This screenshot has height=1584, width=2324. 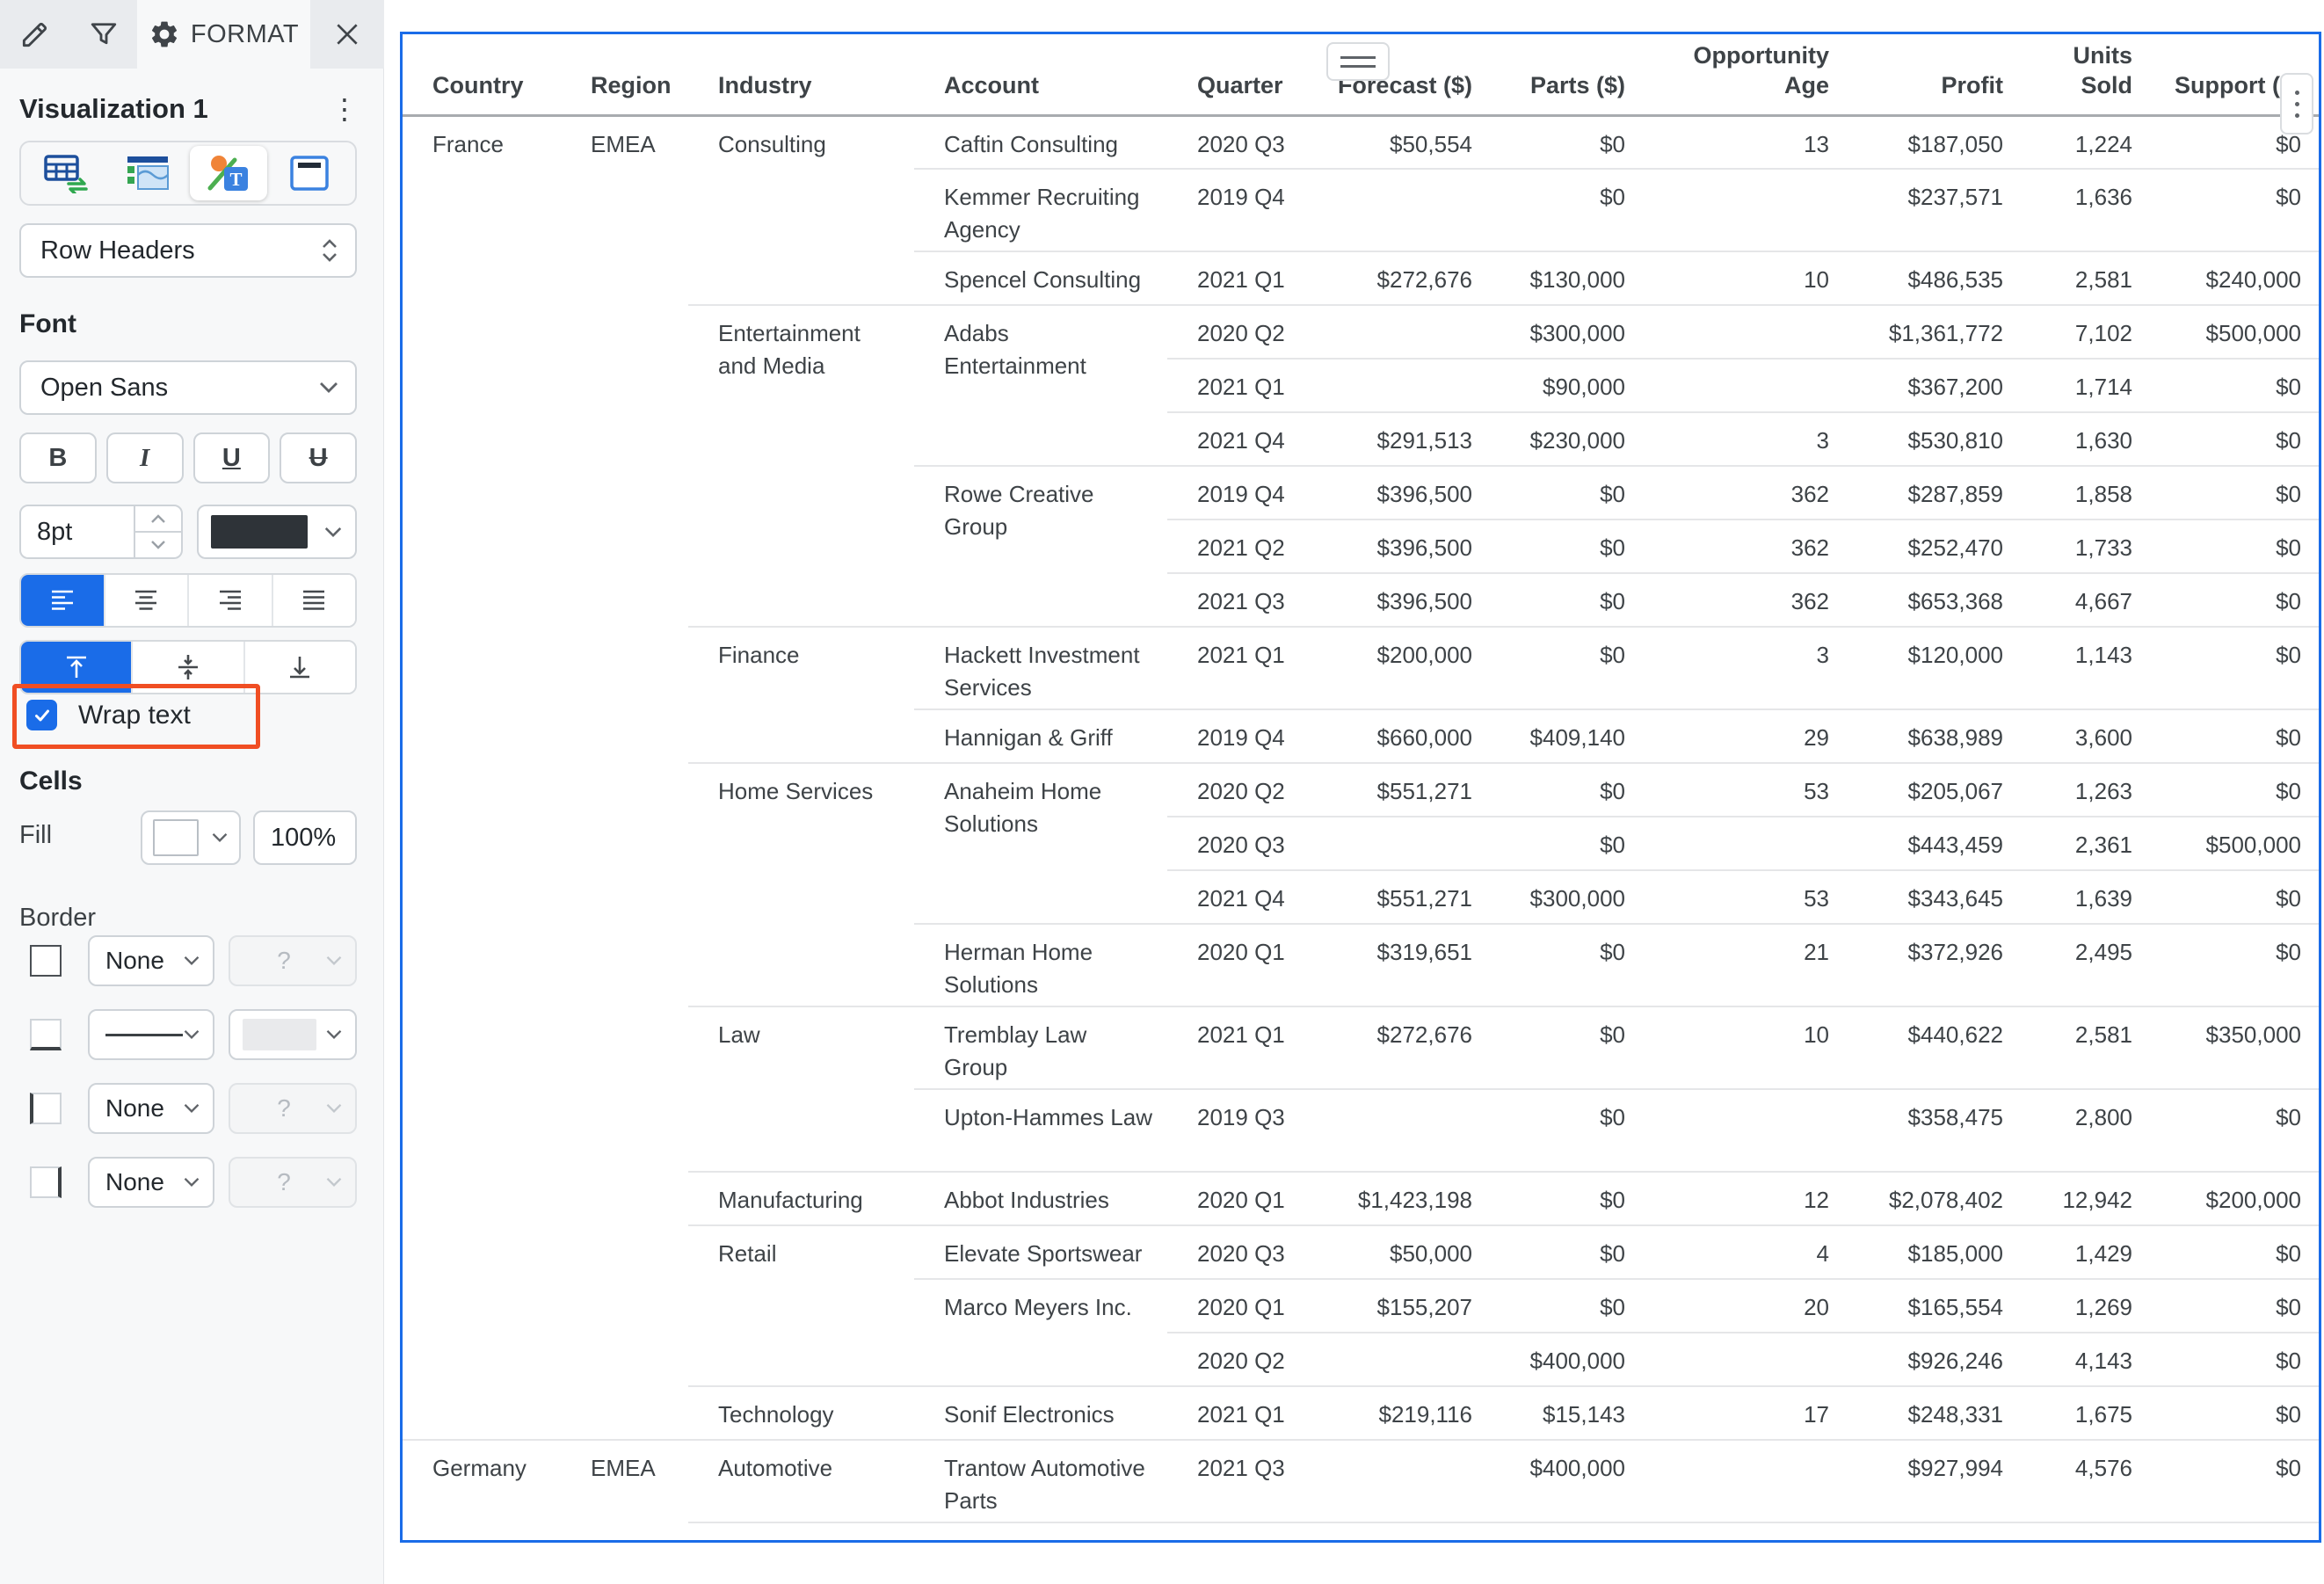 I want to click on font-size-increase-button, so click(x=158, y=519).